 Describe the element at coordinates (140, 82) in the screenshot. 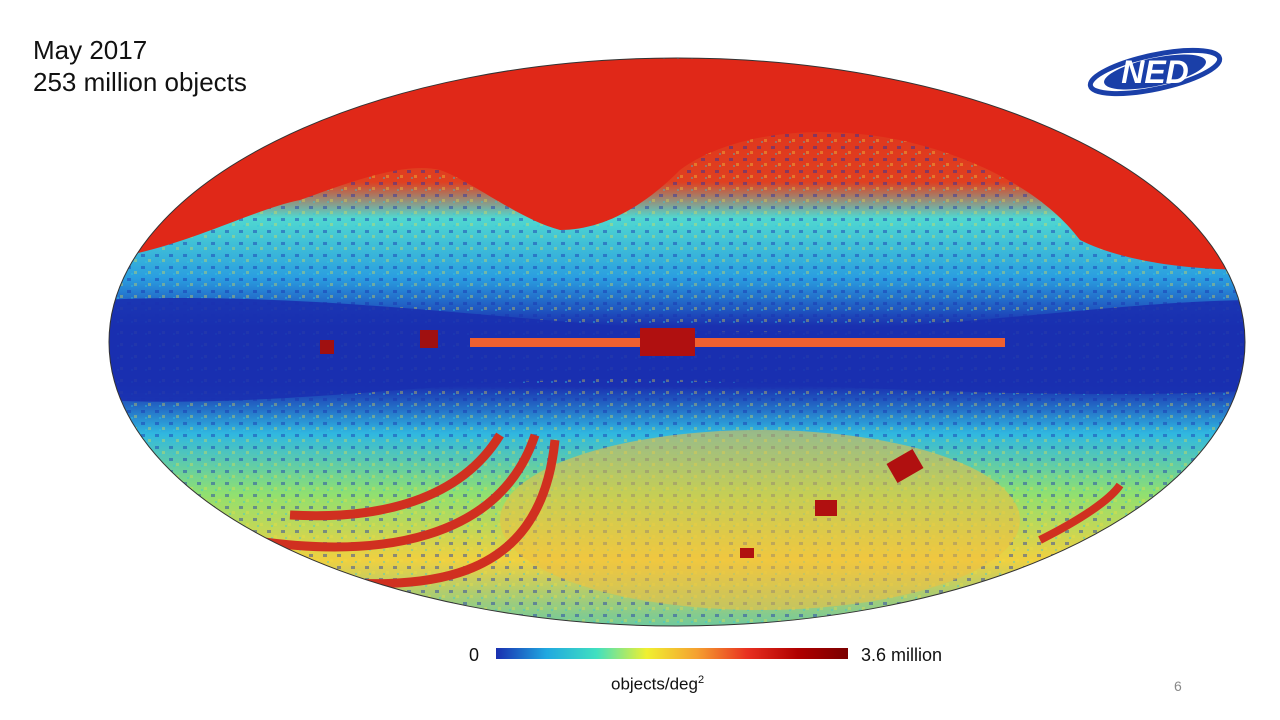

I see `title-object-count: 253 million objects` at that location.